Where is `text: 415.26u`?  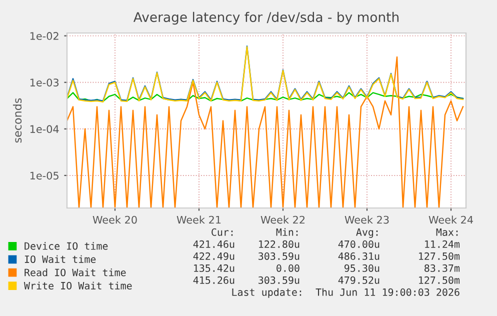 text: 415.26u is located at coordinates (213, 280).